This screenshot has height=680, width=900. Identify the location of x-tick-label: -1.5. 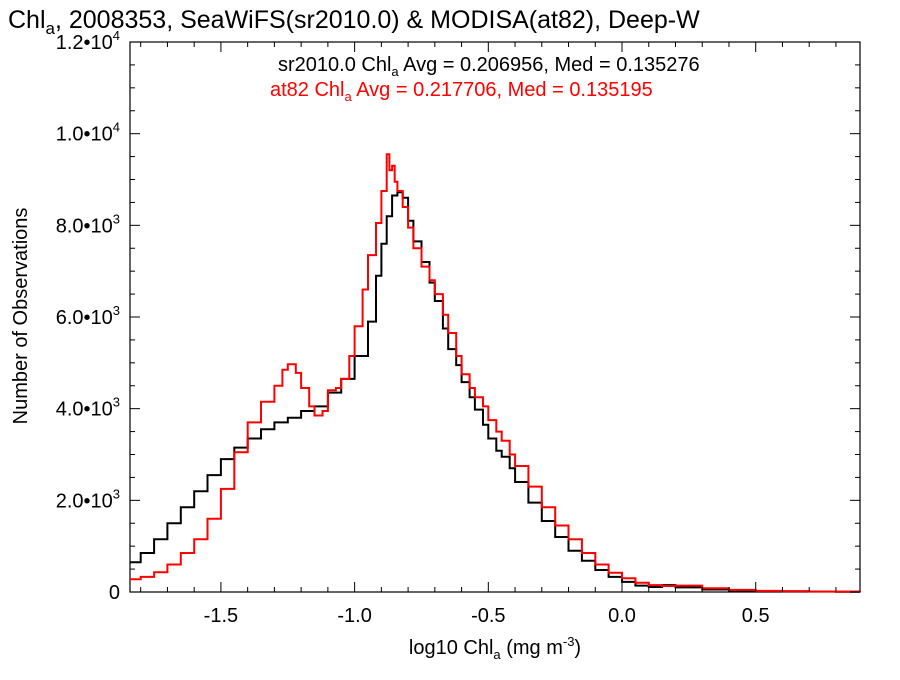
(221, 616).